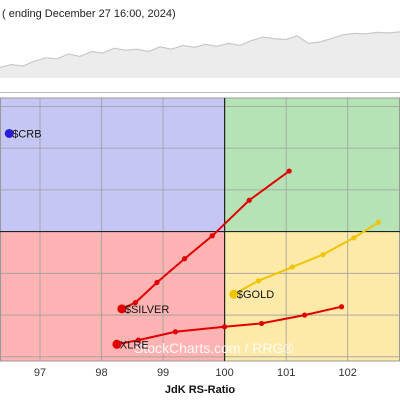 Image resolution: width=400 pixels, height=400 pixels. What do you see at coordinates (26, 134) in the screenshot?
I see `series-label: $CRB` at bounding box center [26, 134].